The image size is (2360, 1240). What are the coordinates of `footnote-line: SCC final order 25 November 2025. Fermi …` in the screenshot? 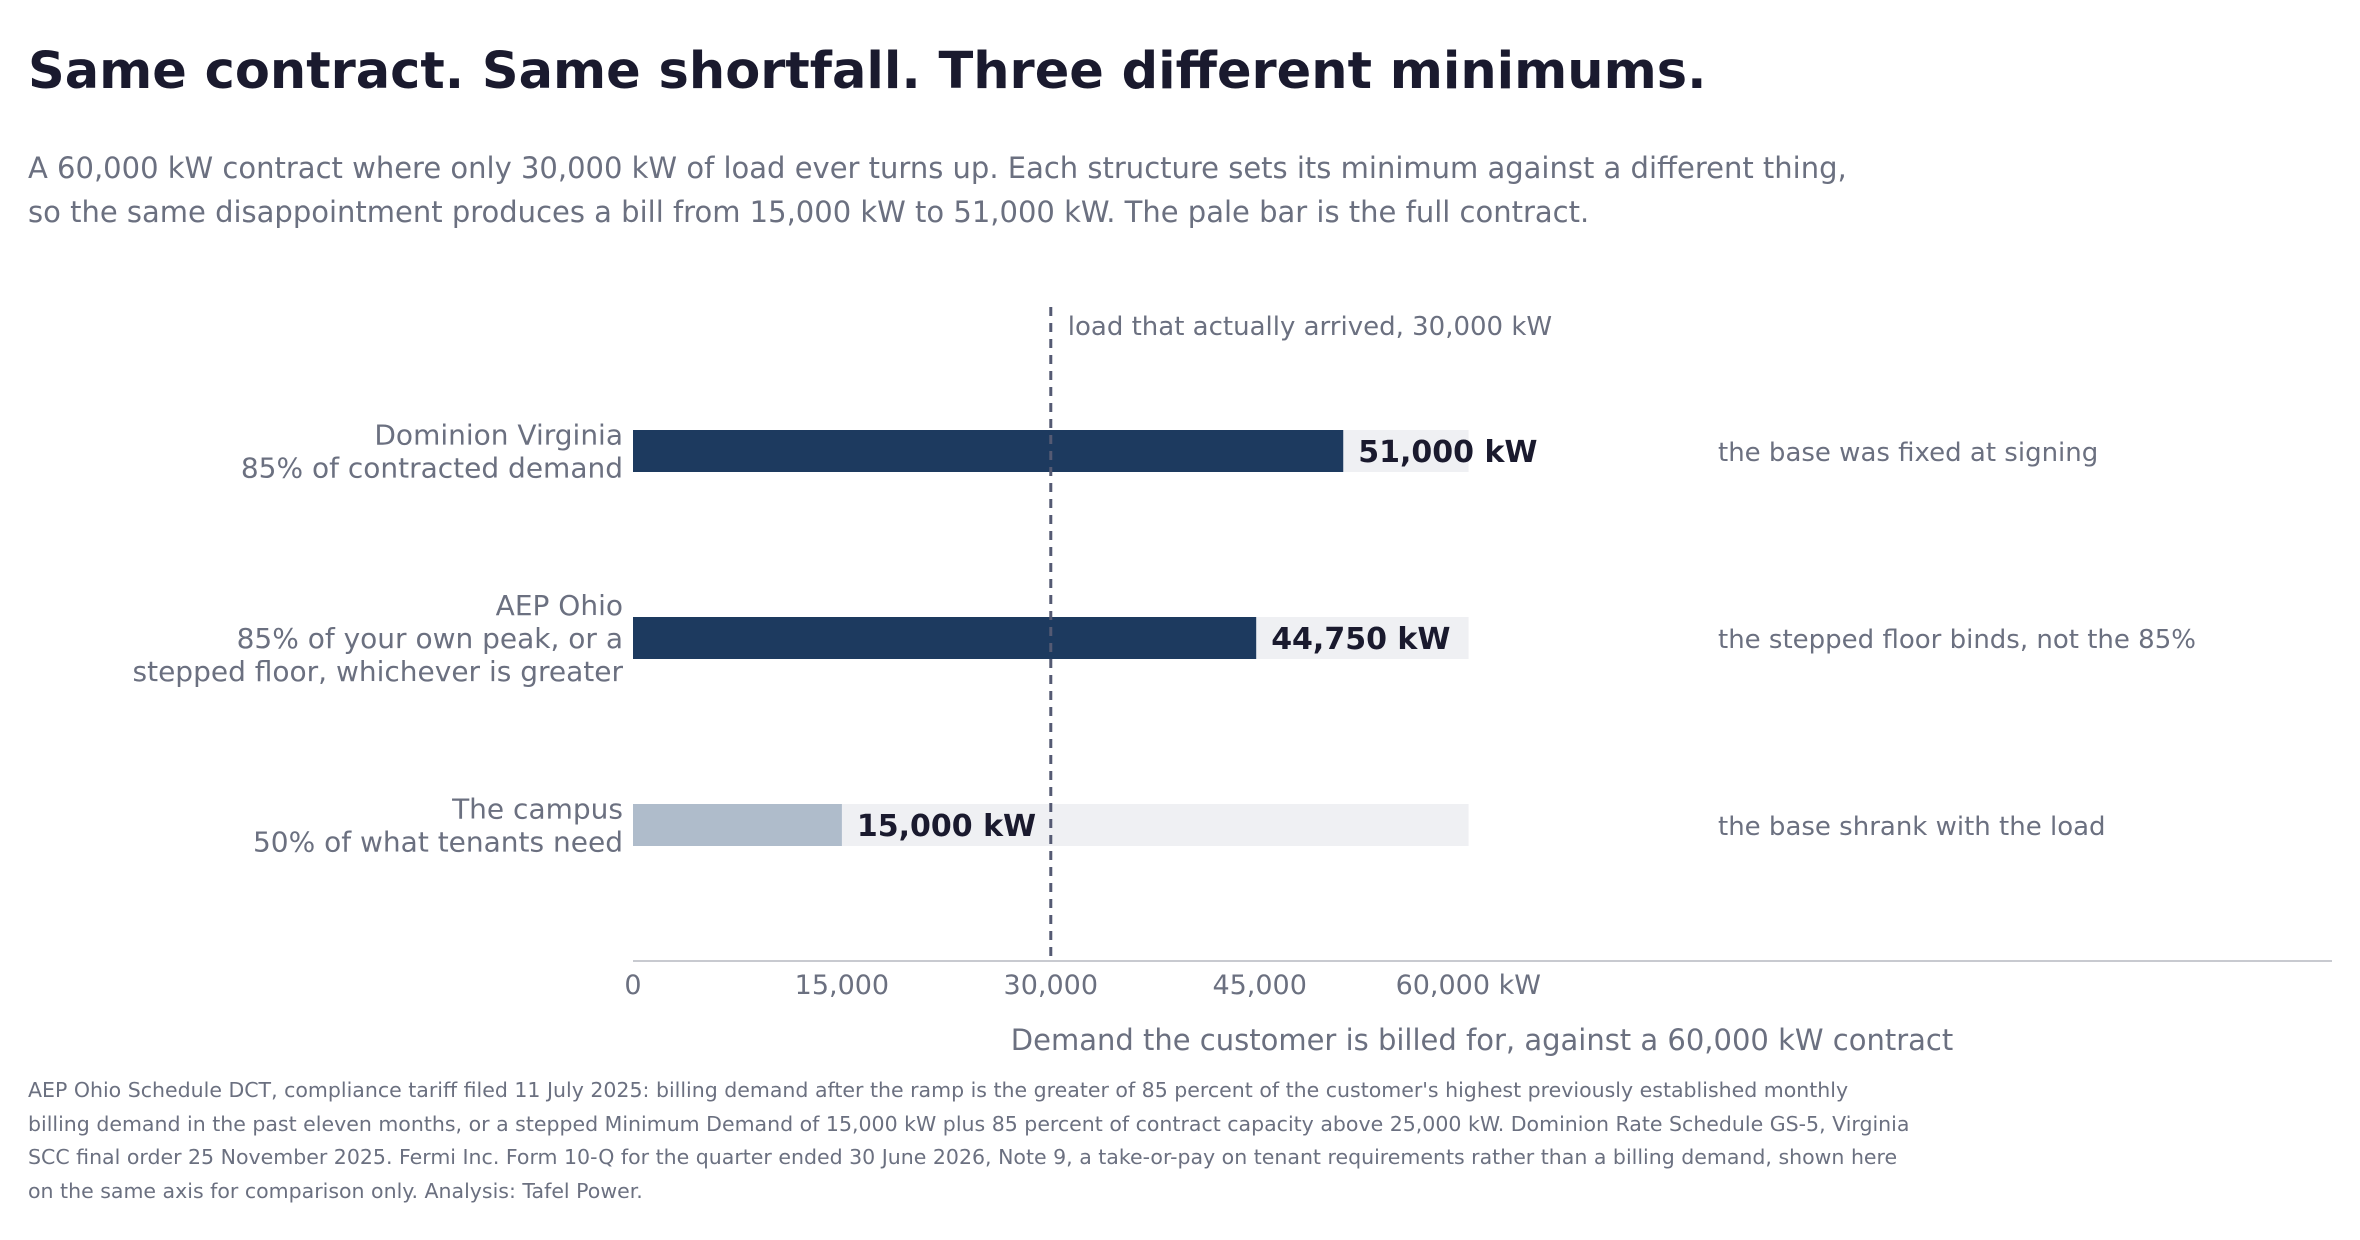 It's located at (963, 1157).